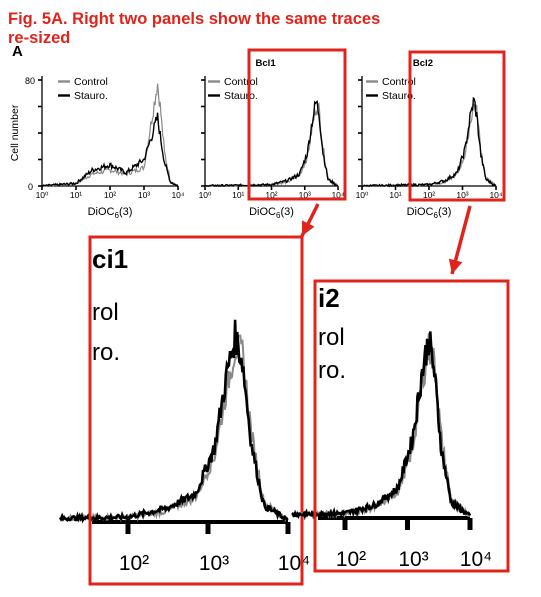 The image size is (541, 597). What do you see at coordinates (39, 38) in the screenshot?
I see `caption-line-2: re-sized` at bounding box center [39, 38].